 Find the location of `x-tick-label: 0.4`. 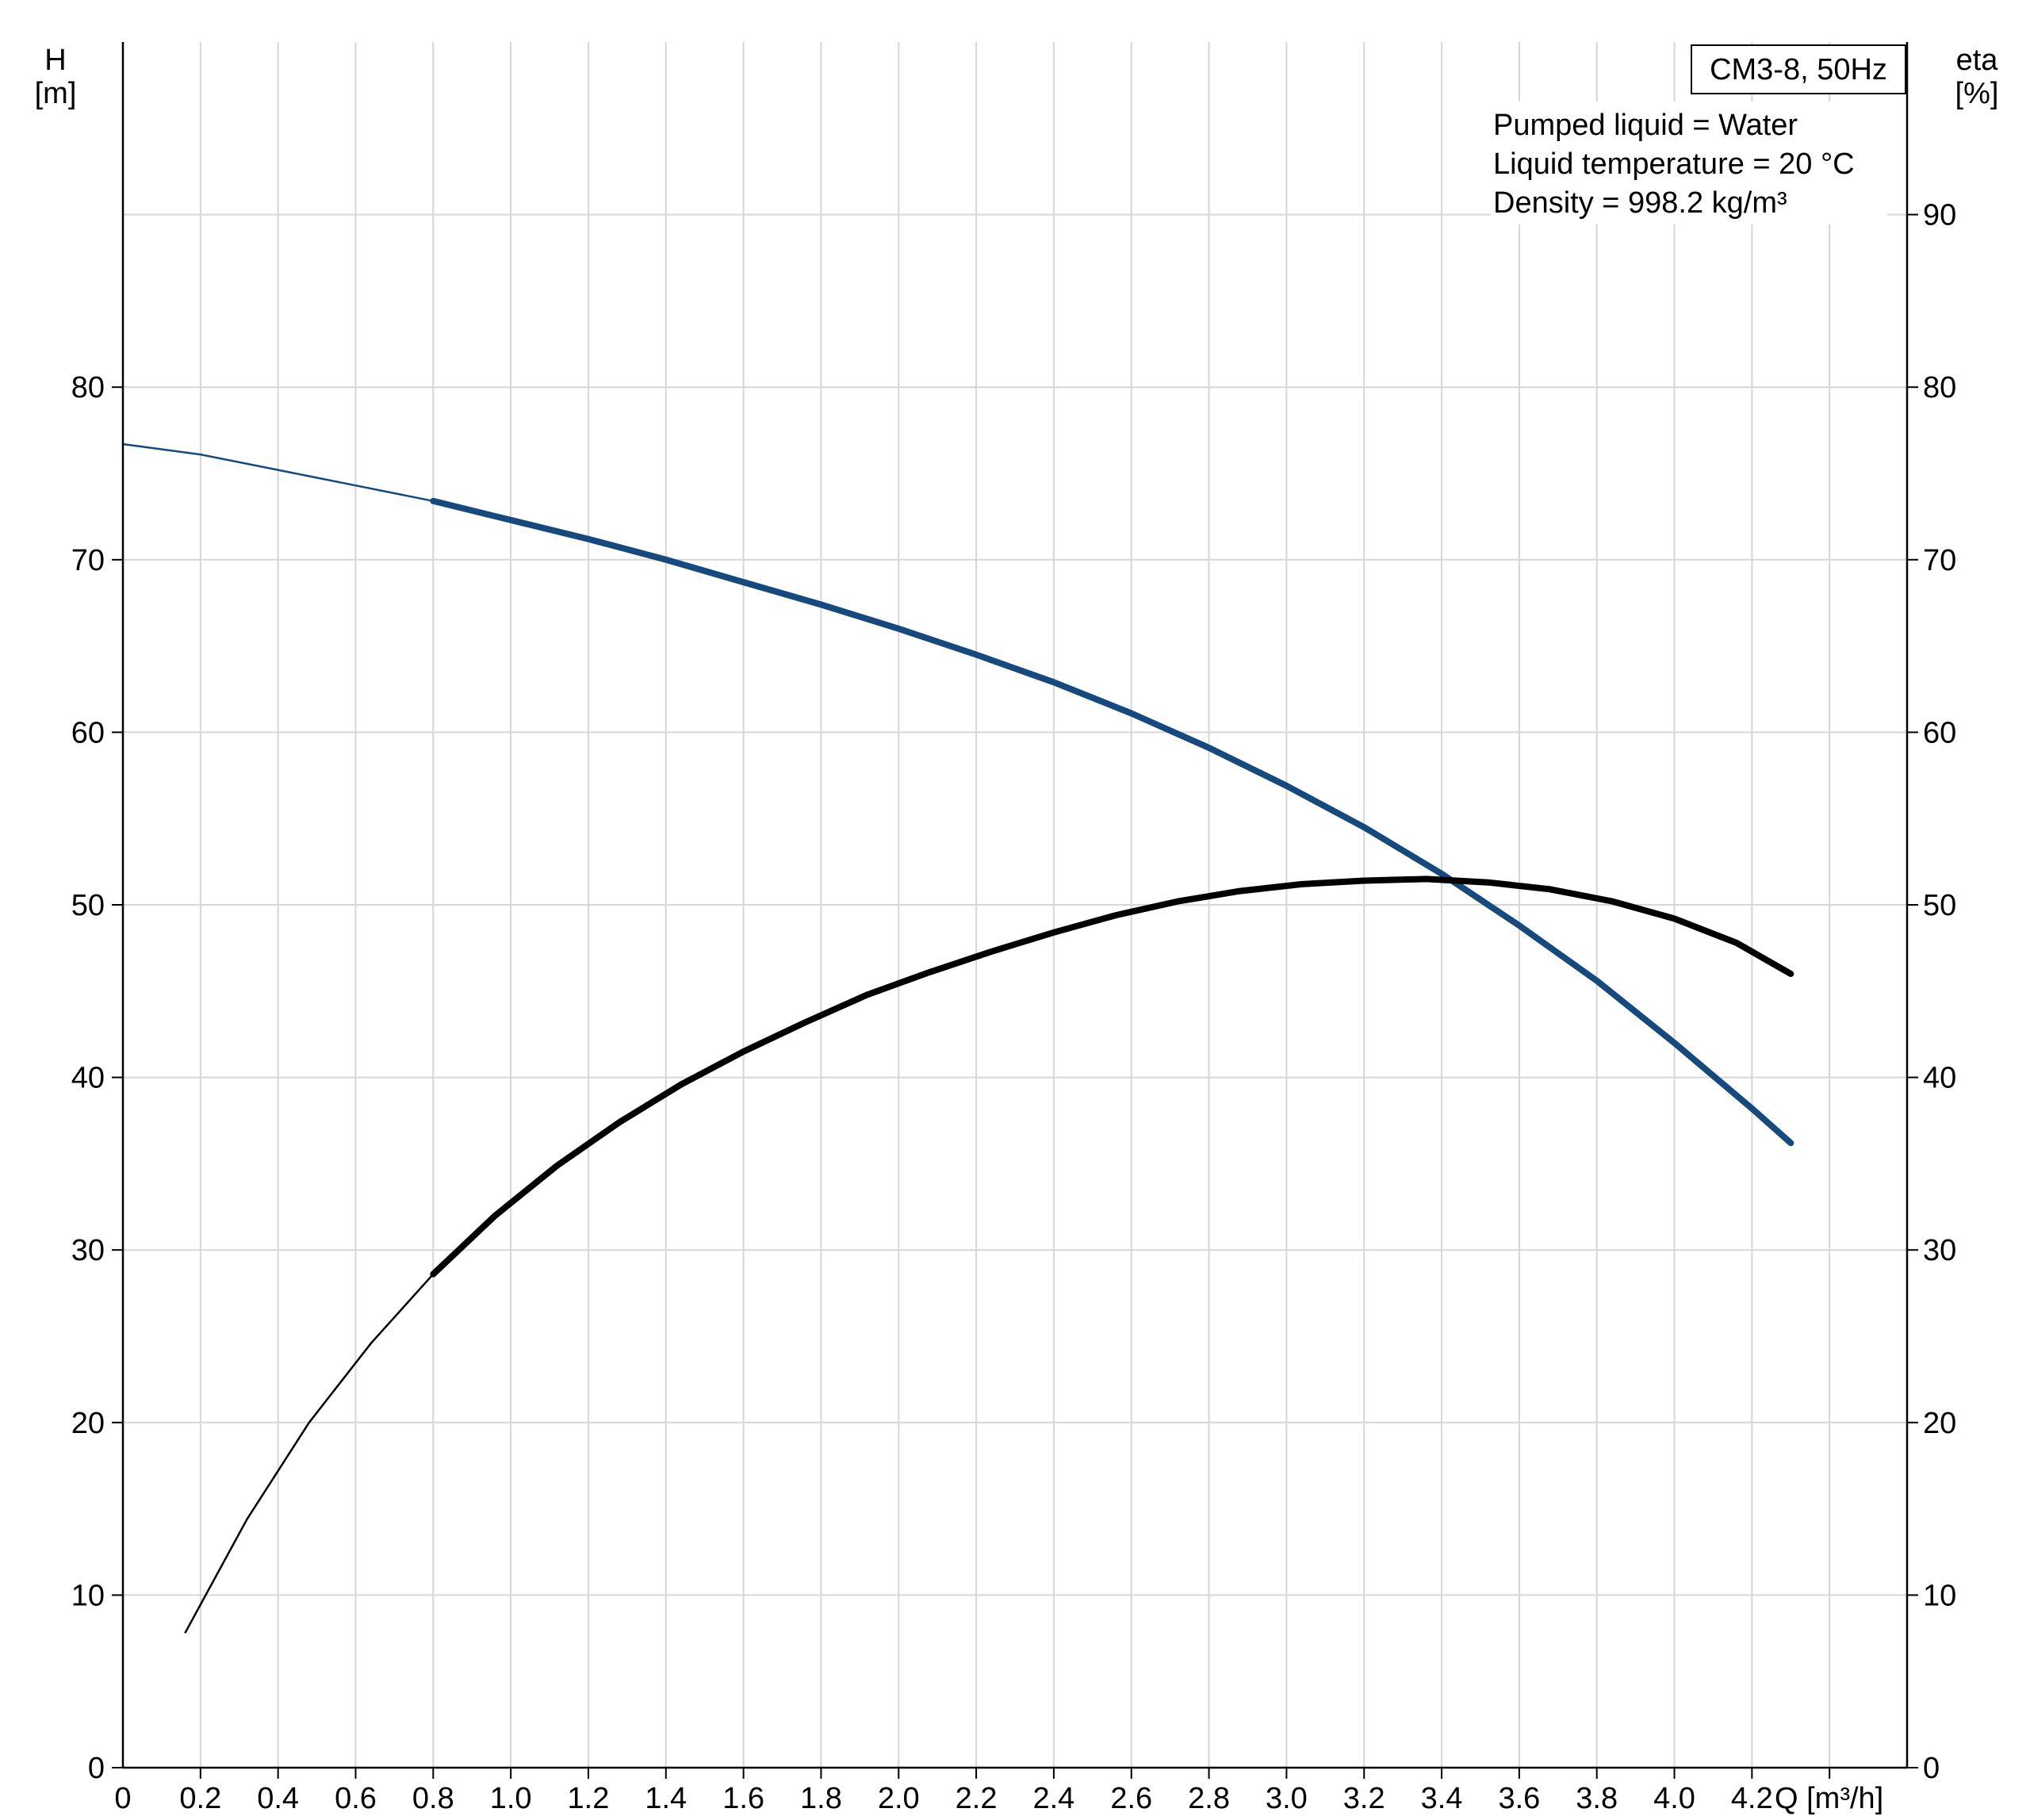

x-tick-label: 0.4 is located at coordinates (278, 1798).